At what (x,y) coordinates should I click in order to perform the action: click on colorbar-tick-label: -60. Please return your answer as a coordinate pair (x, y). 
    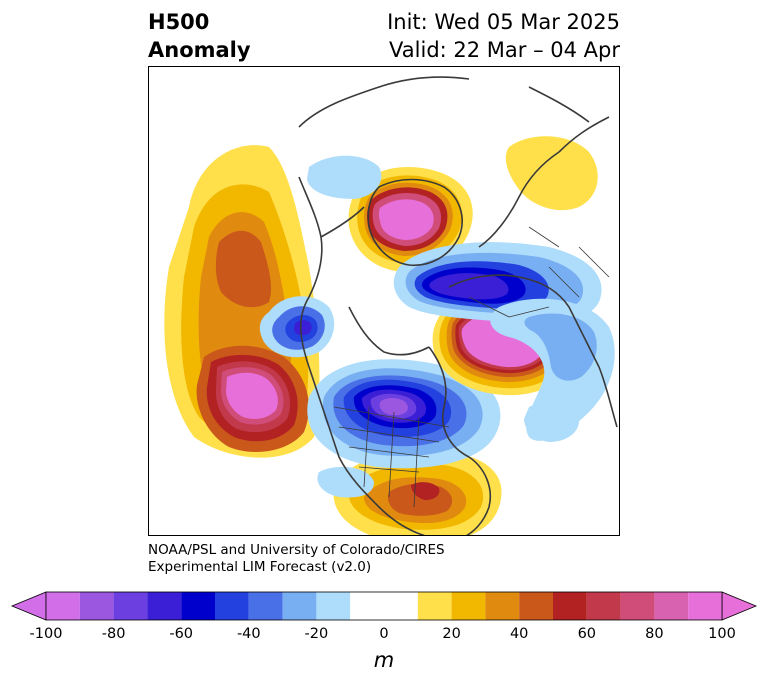
    Looking at the image, I should click on (181, 634).